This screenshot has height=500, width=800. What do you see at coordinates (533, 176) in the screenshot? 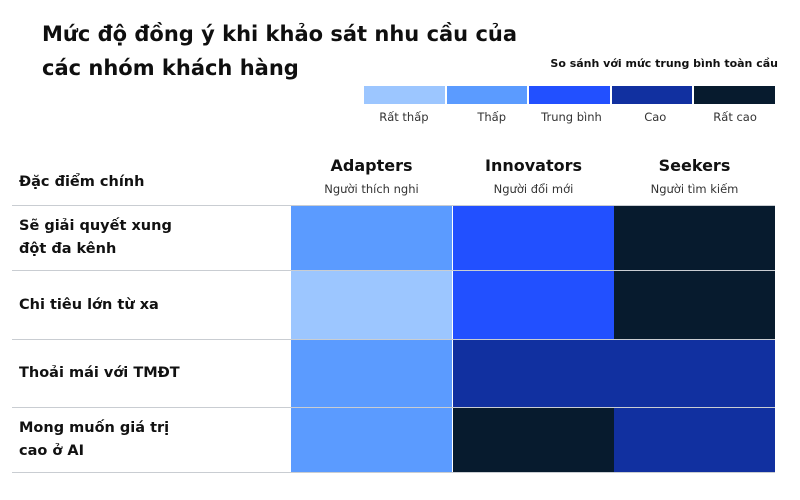
I see `column-header-innovators: Innovators Người đổi mới` at bounding box center [533, 176].